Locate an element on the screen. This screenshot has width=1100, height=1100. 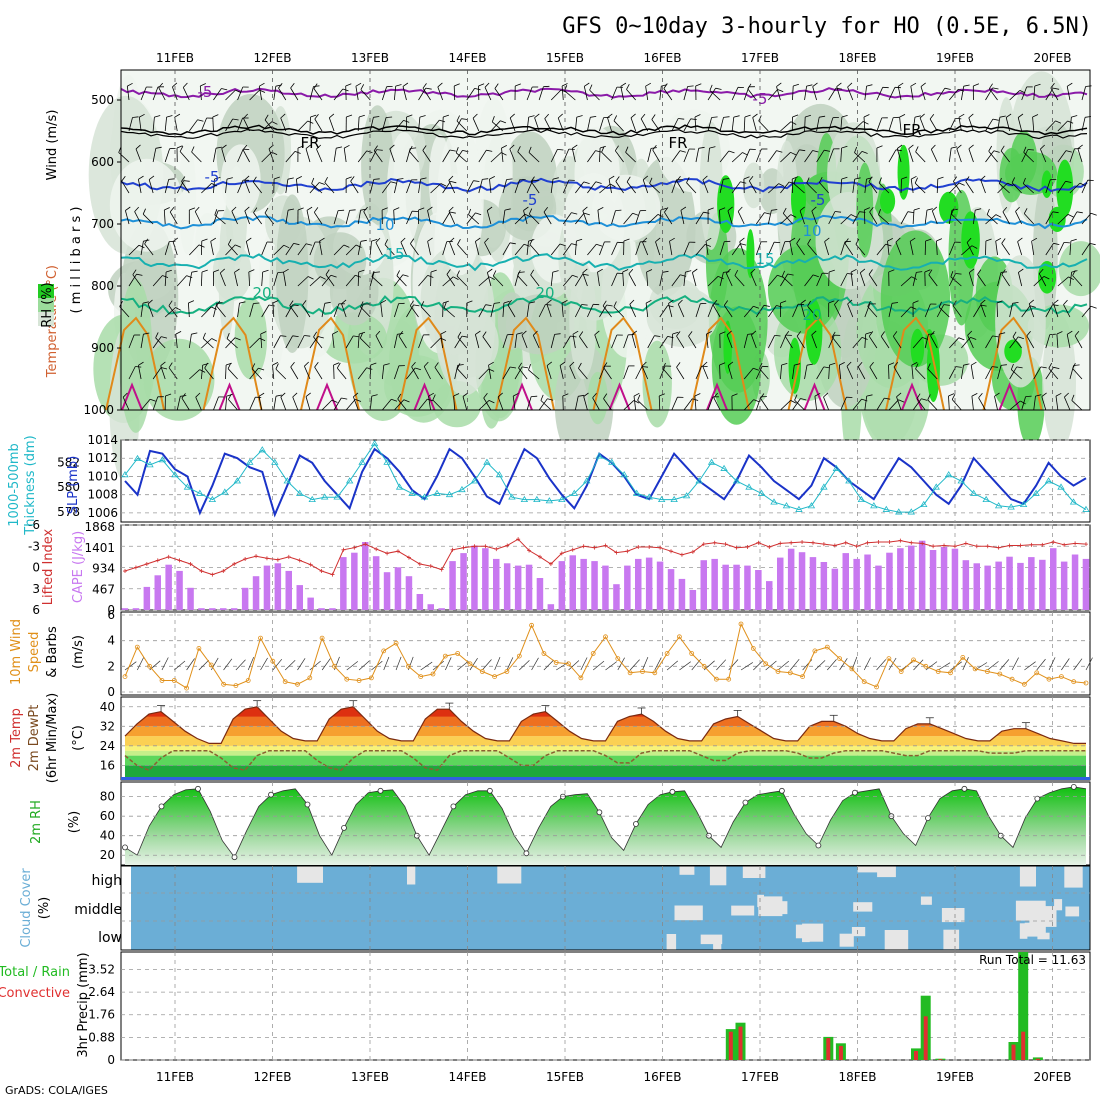
contour-label: 10 is located at coordinates (811, 231).